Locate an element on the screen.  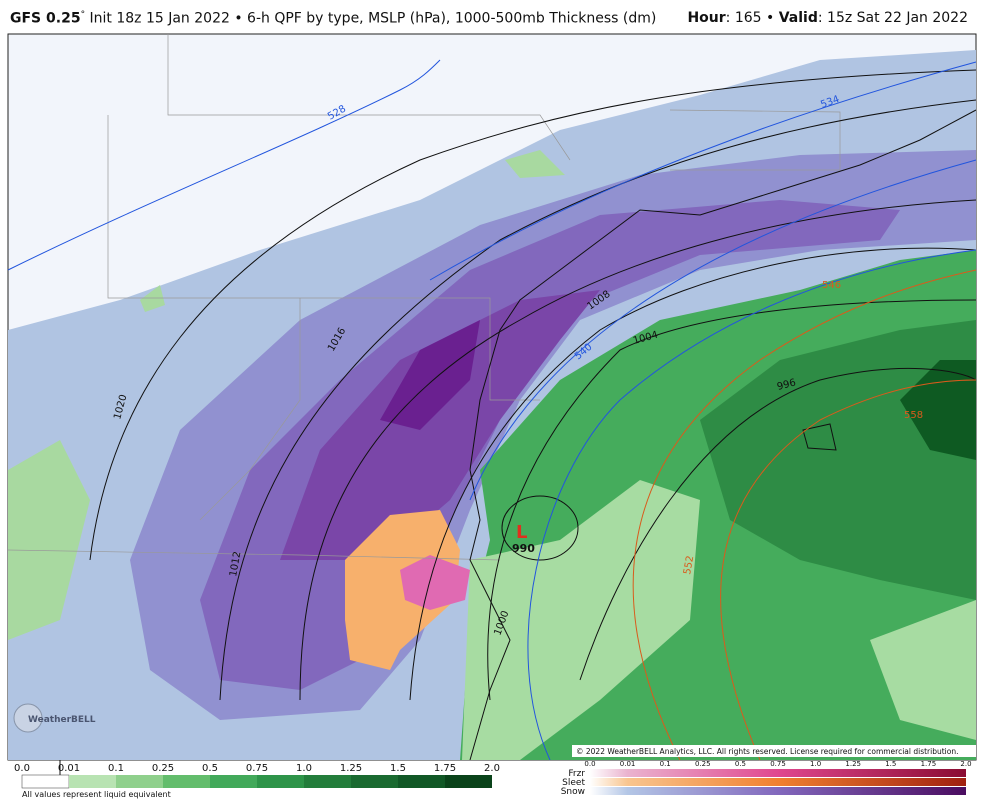
valid-info: Hour: 165 • Valid: 15z Sat 22 Jan 2022 is located at coordinates (827, 18).